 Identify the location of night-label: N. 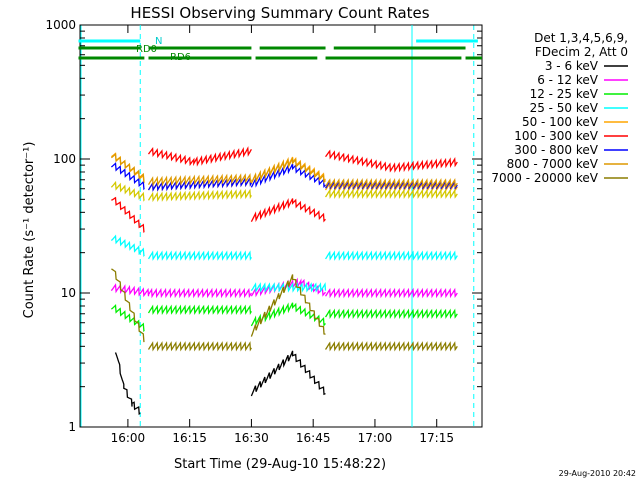
(158, 41).